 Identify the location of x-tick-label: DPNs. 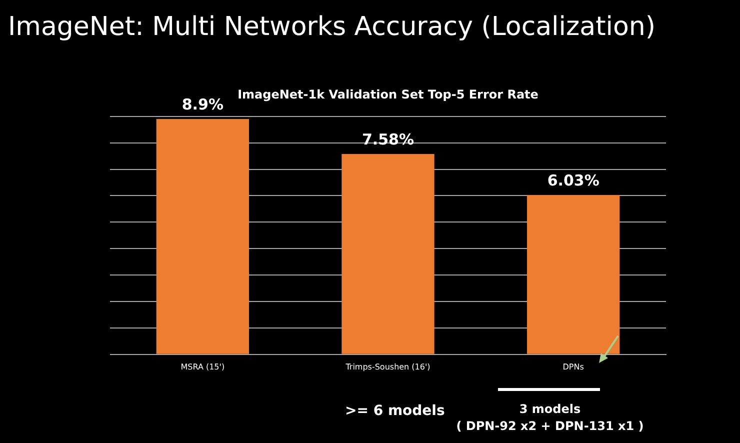
(573, 367).